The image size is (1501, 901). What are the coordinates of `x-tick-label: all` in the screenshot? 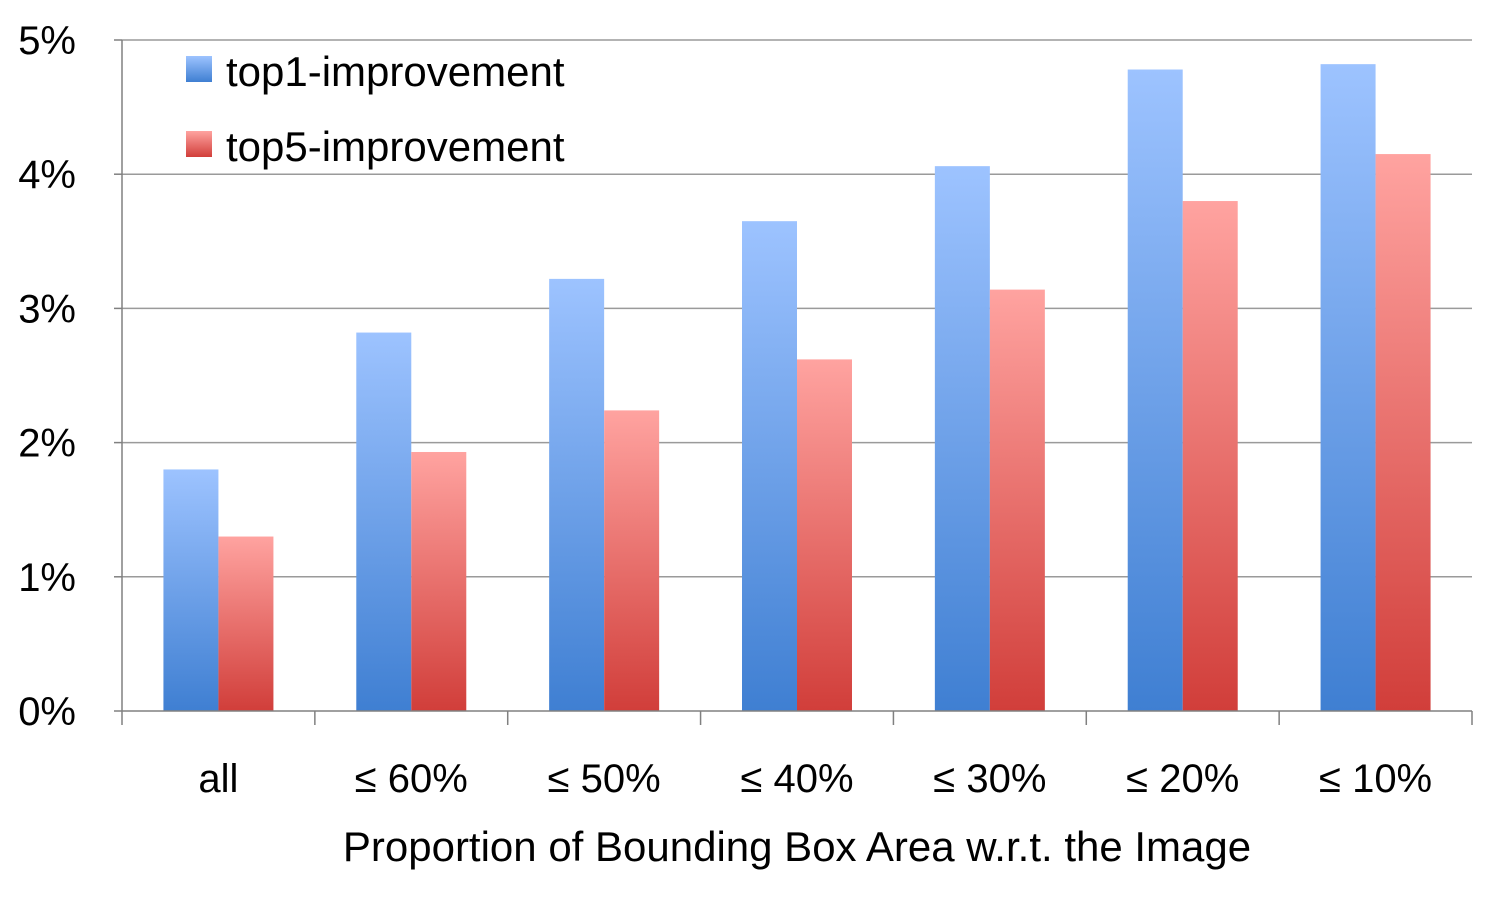 It's located at (218, 779).